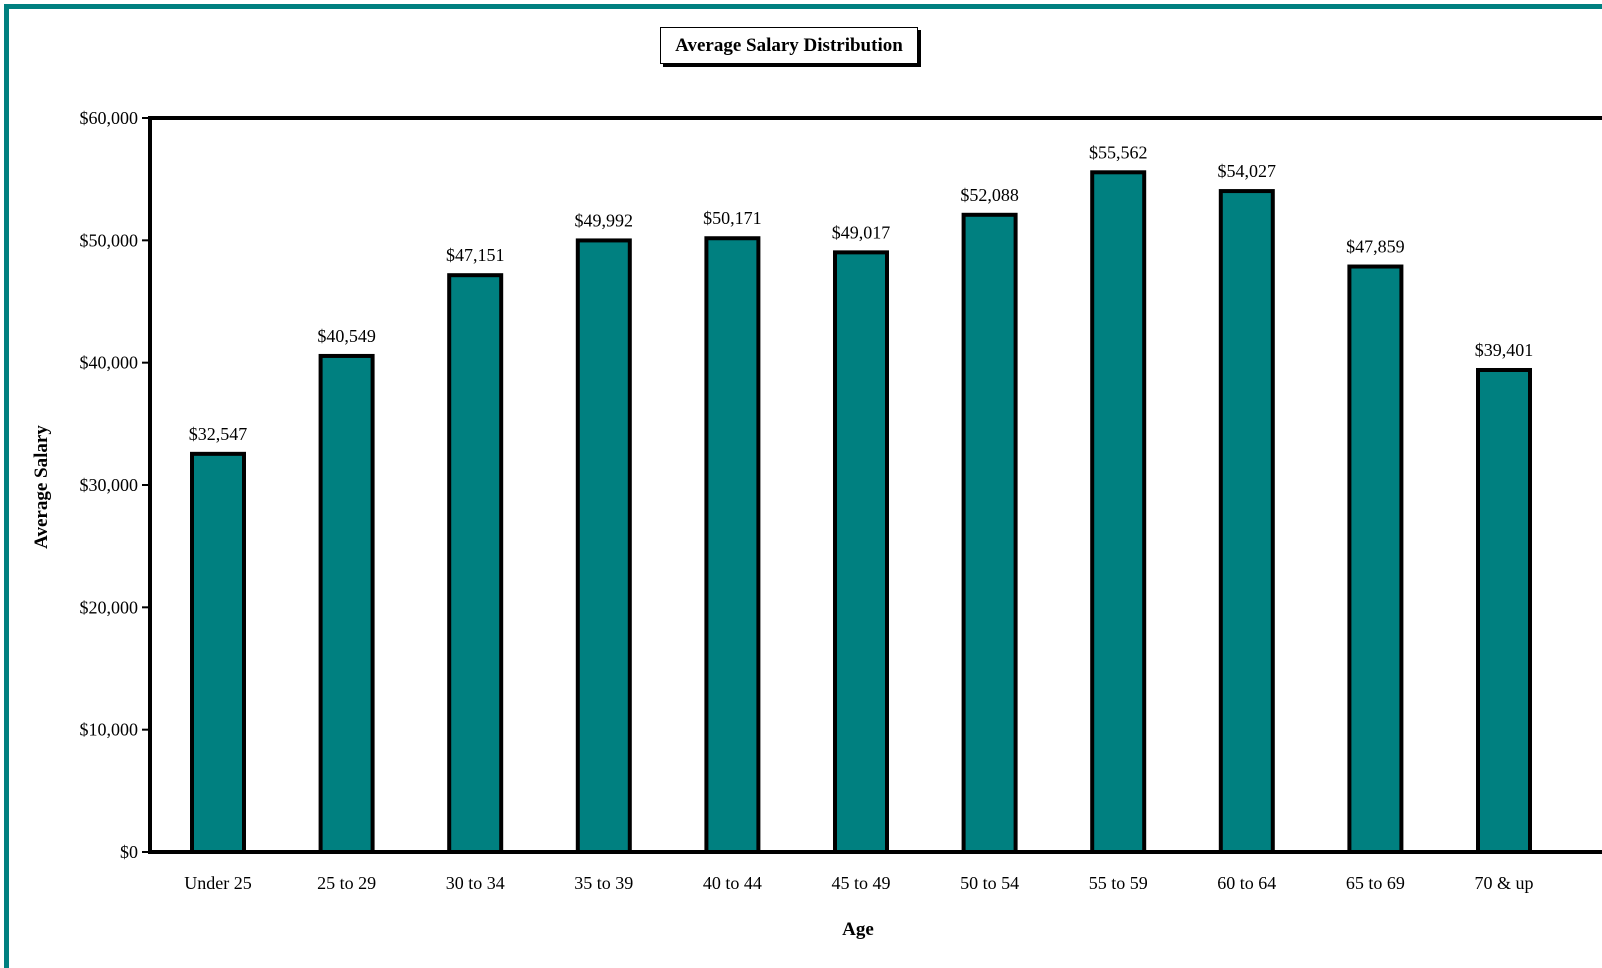 This screenshot has height=968, width=1602. What do you see at coordinates (109, 730) in the screenshot?
I see `y-tick-label: $10,000` at bounding box center [109, 730].